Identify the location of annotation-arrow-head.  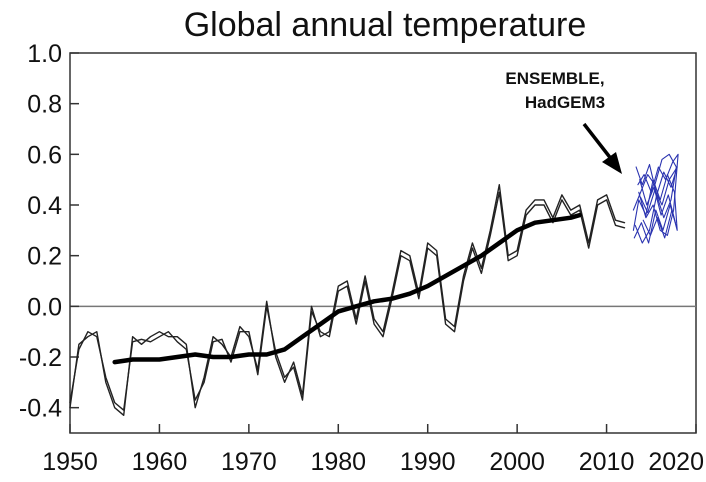
(612, 163).